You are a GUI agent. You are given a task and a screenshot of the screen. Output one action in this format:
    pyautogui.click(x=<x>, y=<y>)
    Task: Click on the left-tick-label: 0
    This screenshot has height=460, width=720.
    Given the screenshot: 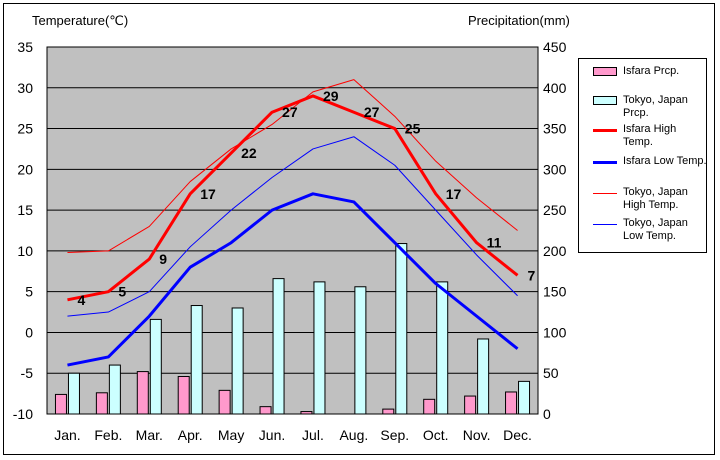 What is the action you would take?
    pyautogui.click(x=29, y=332)
    